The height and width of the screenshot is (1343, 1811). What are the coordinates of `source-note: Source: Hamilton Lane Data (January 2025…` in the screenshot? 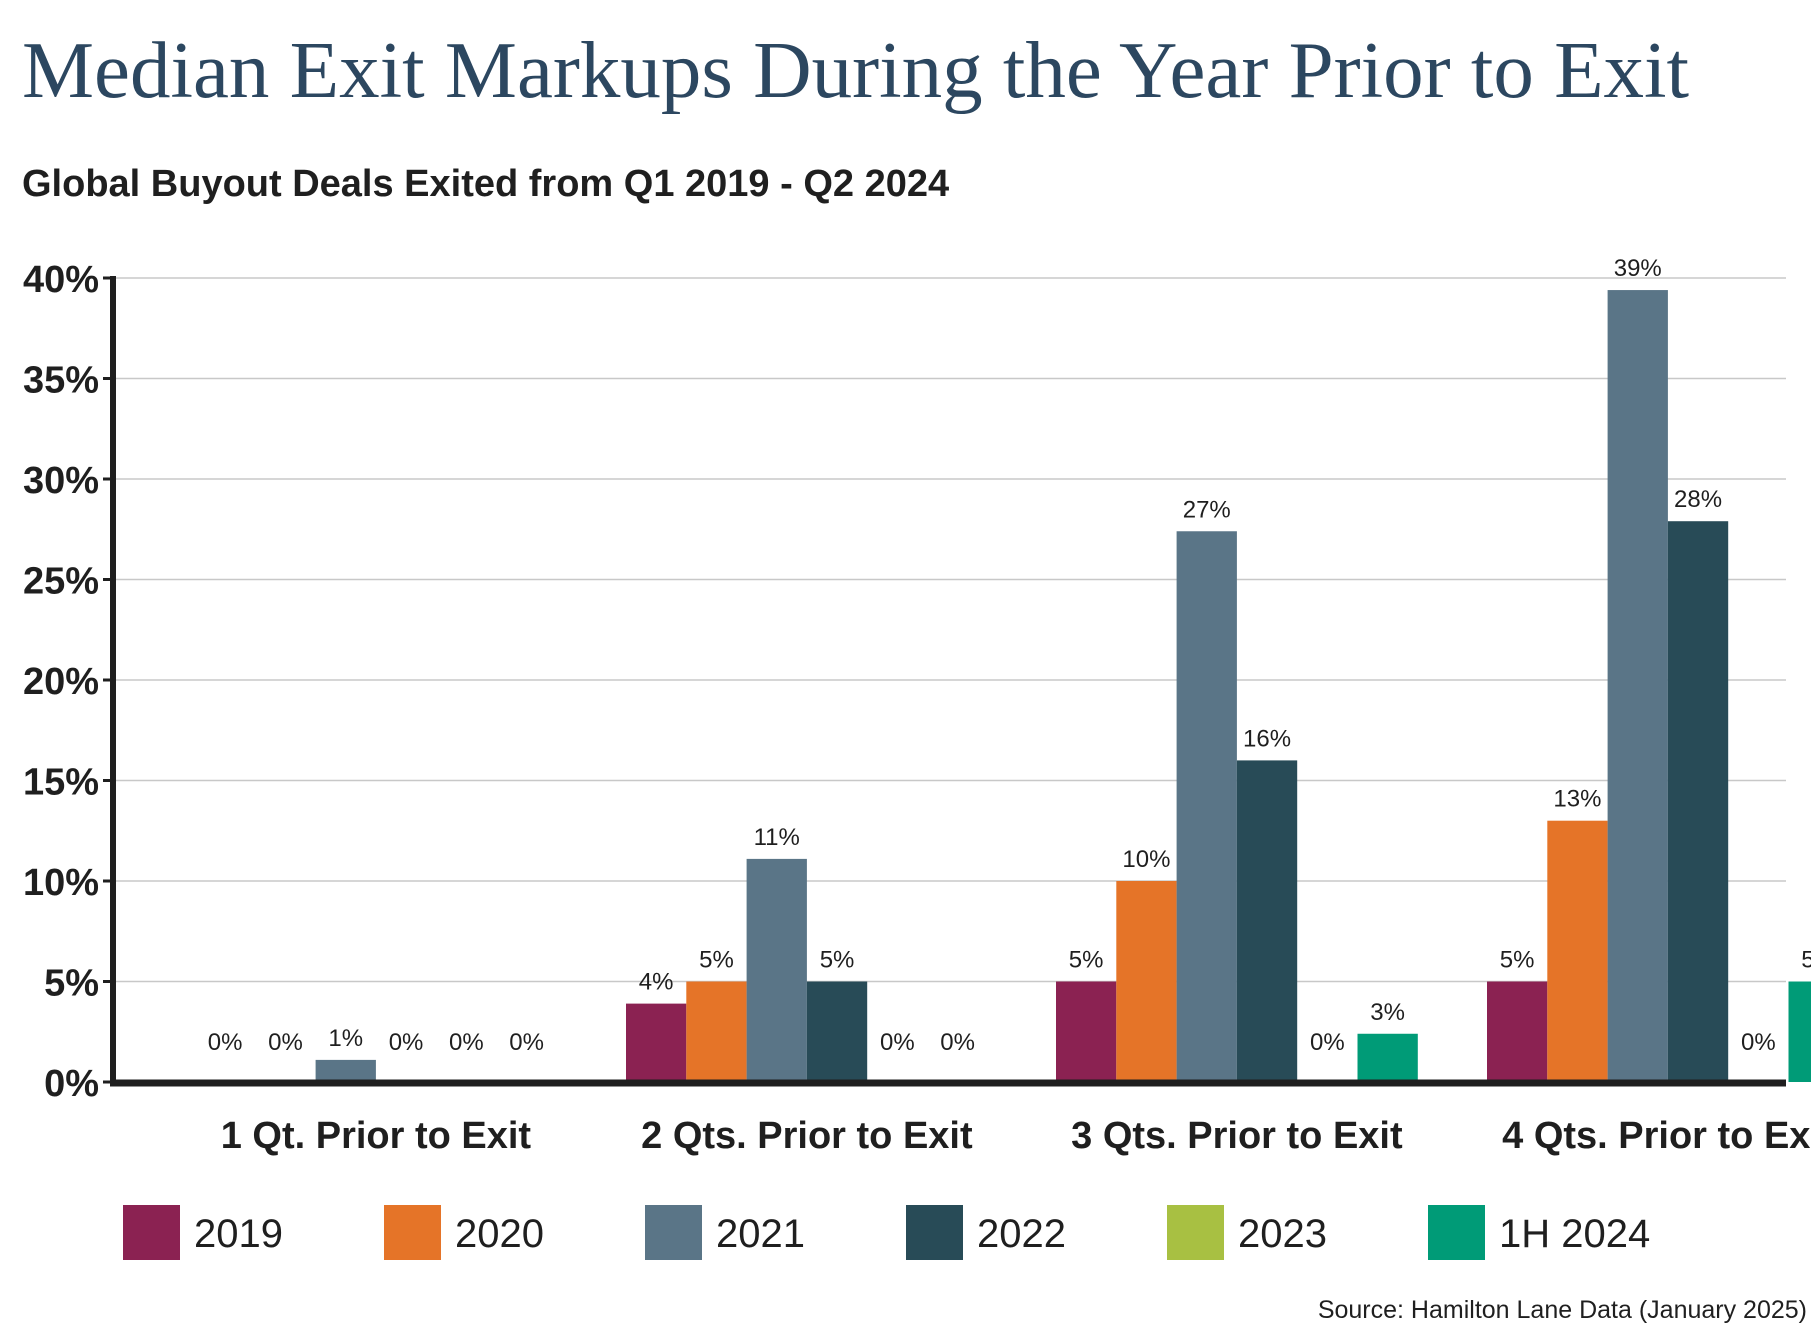 It's located at (1562, 1310).